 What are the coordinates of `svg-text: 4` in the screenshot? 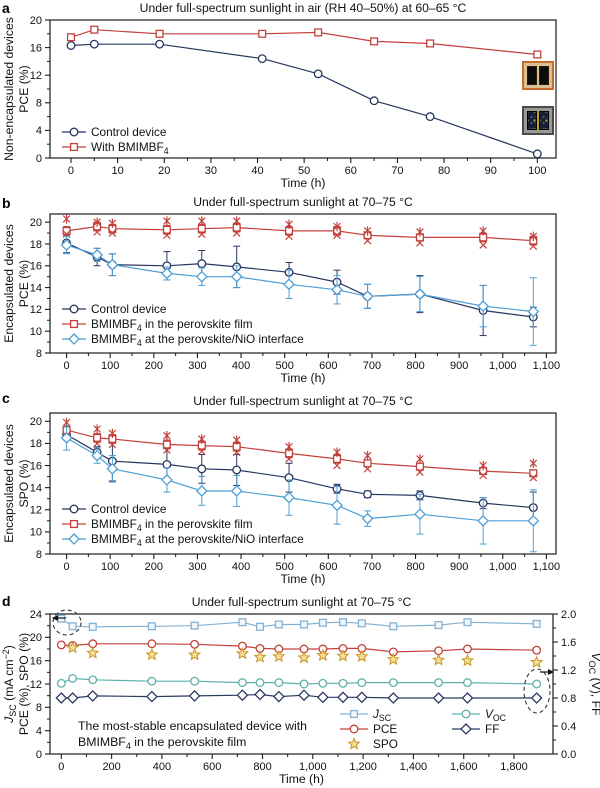 It's located at (39, 731).